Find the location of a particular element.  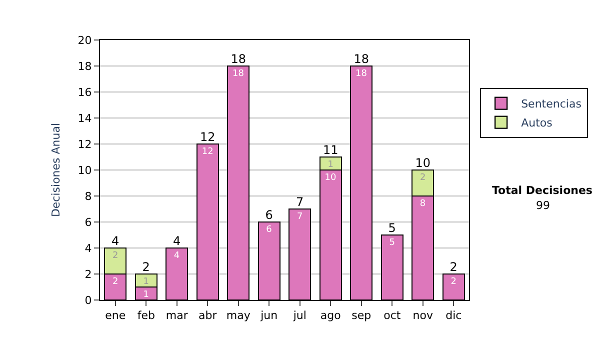

y-tick-label: 8 is located at coordinates (88, 196).